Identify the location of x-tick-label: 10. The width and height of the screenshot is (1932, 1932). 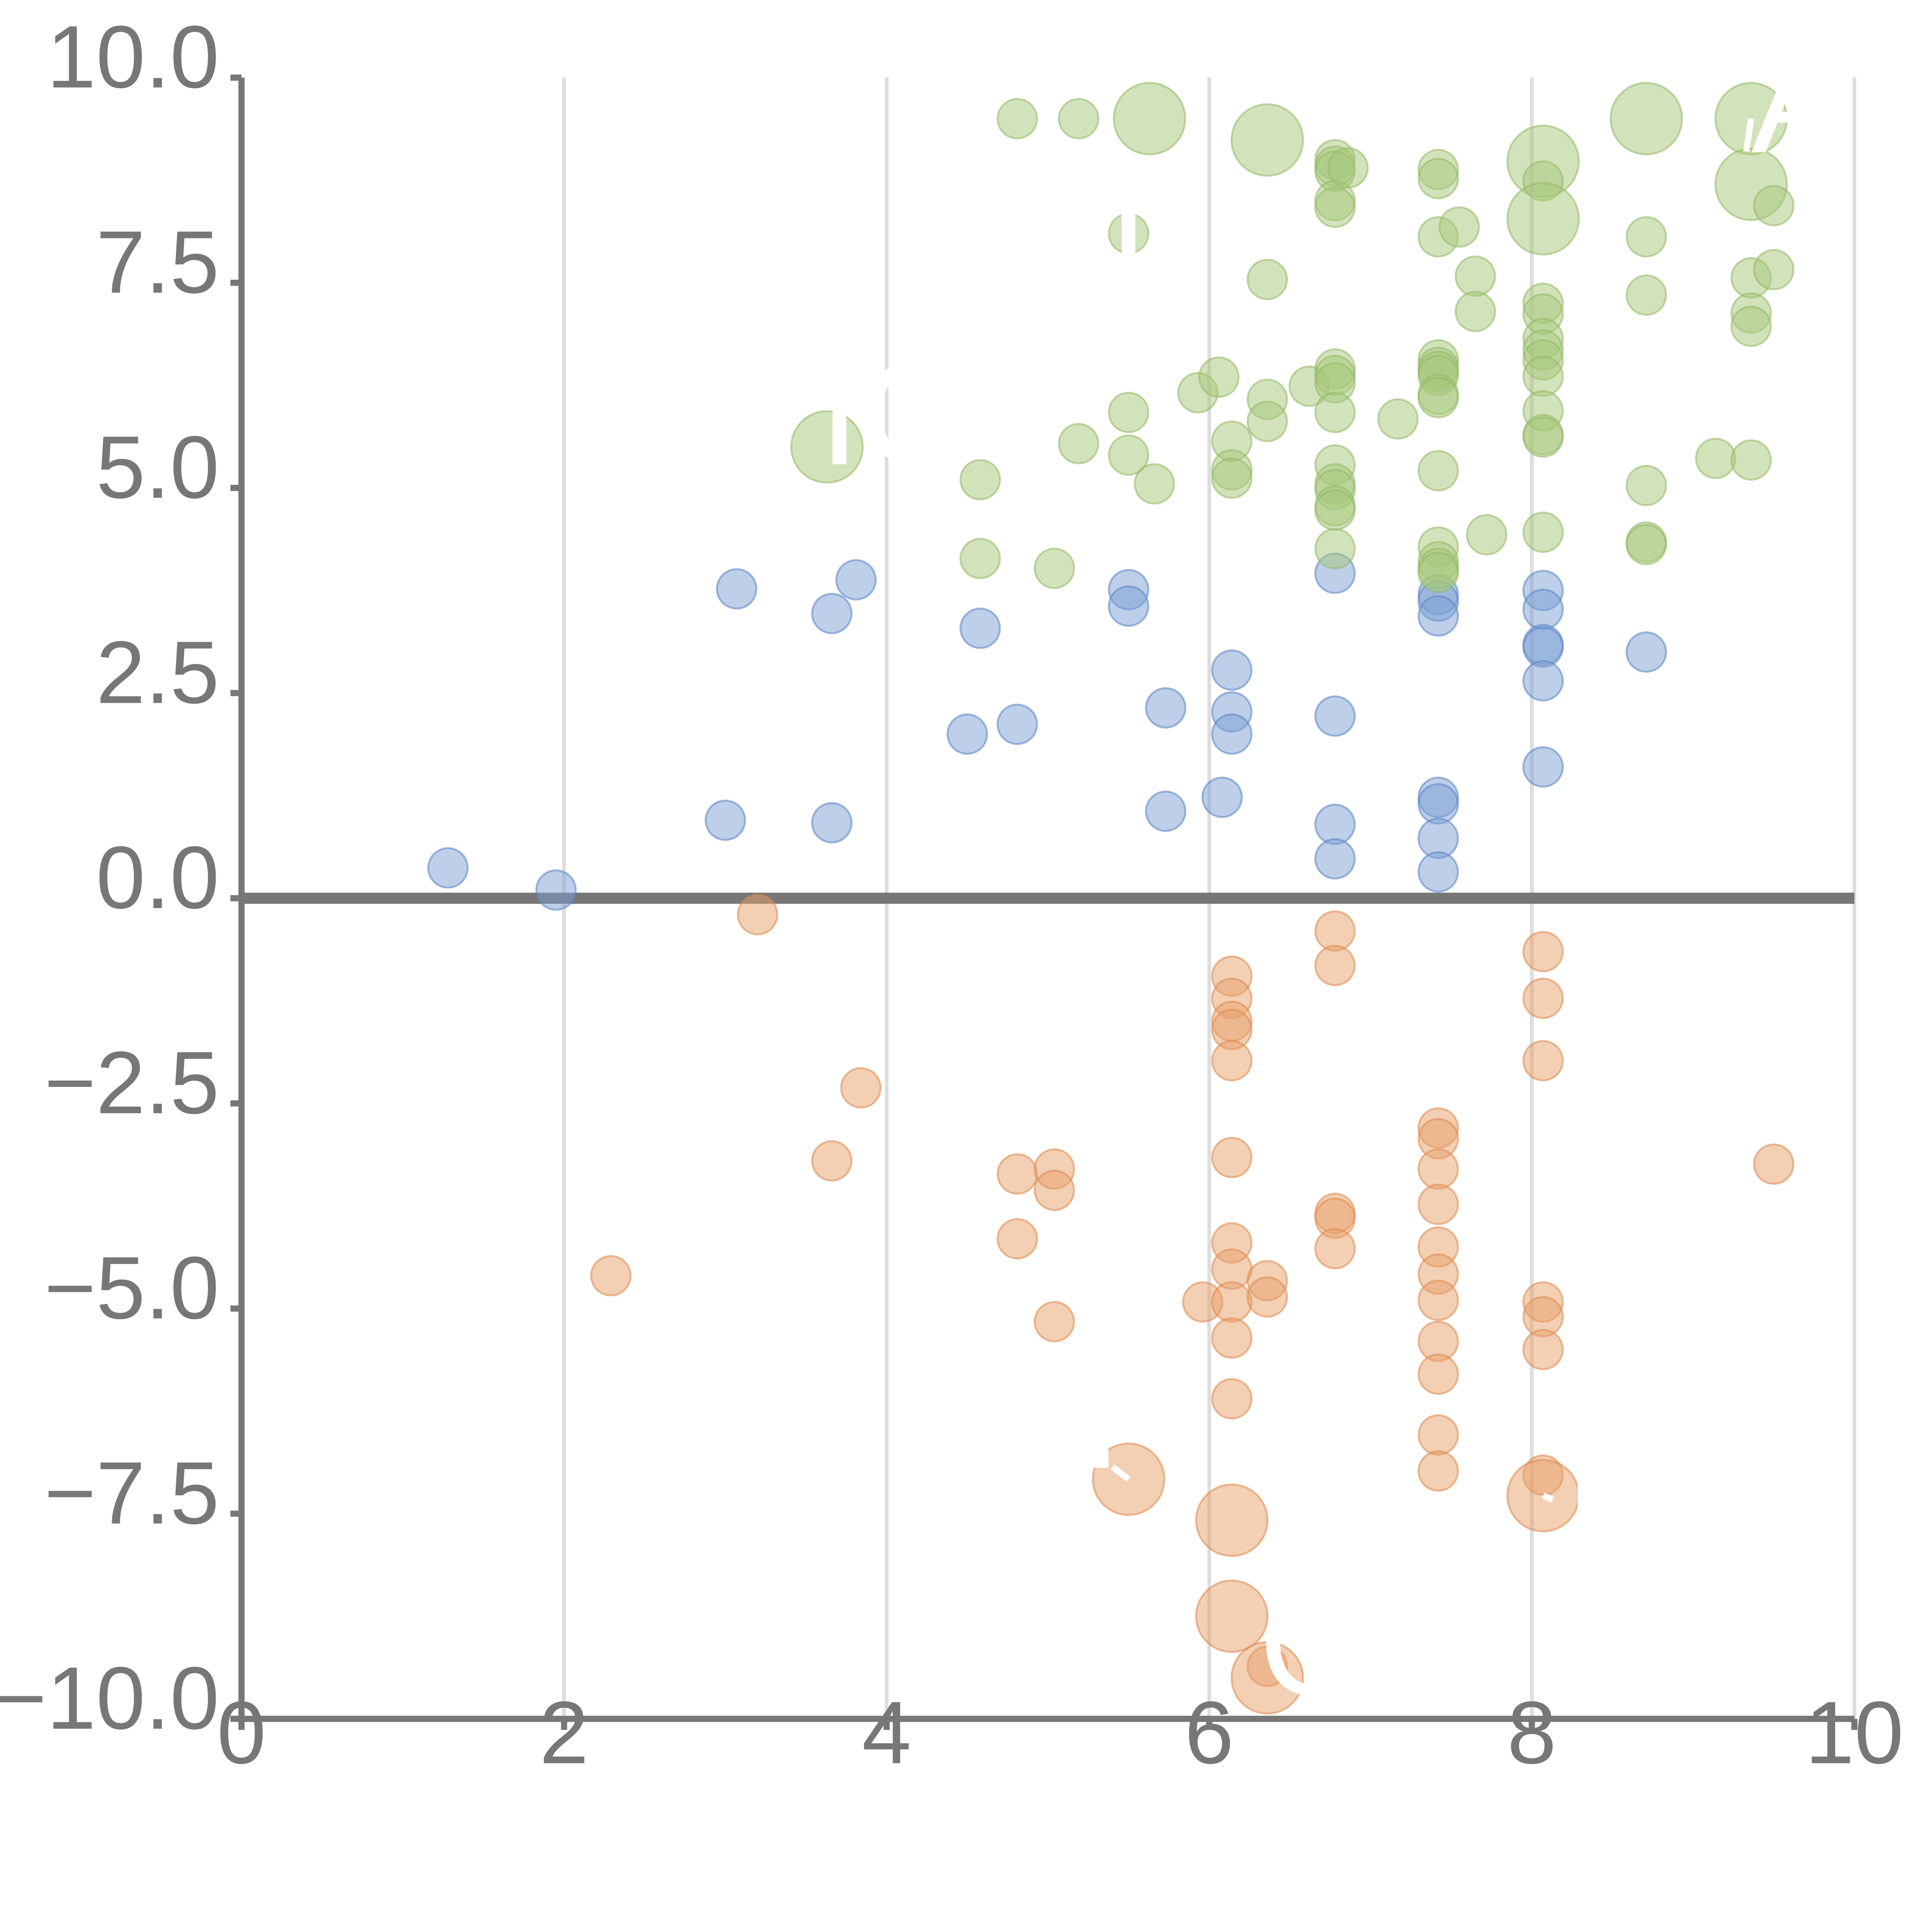
(1854, 1732).